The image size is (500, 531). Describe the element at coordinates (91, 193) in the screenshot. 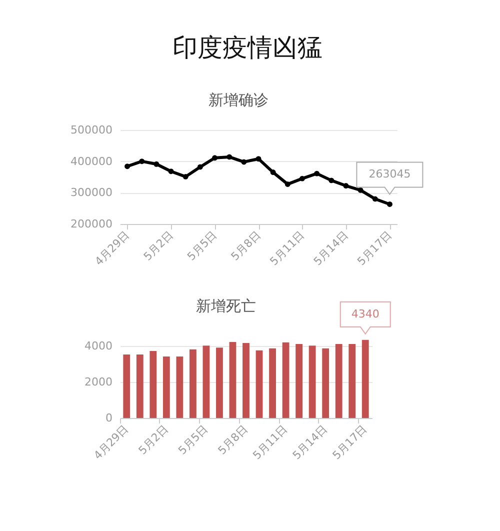

I see `y-tick-label: 300000` at that location.